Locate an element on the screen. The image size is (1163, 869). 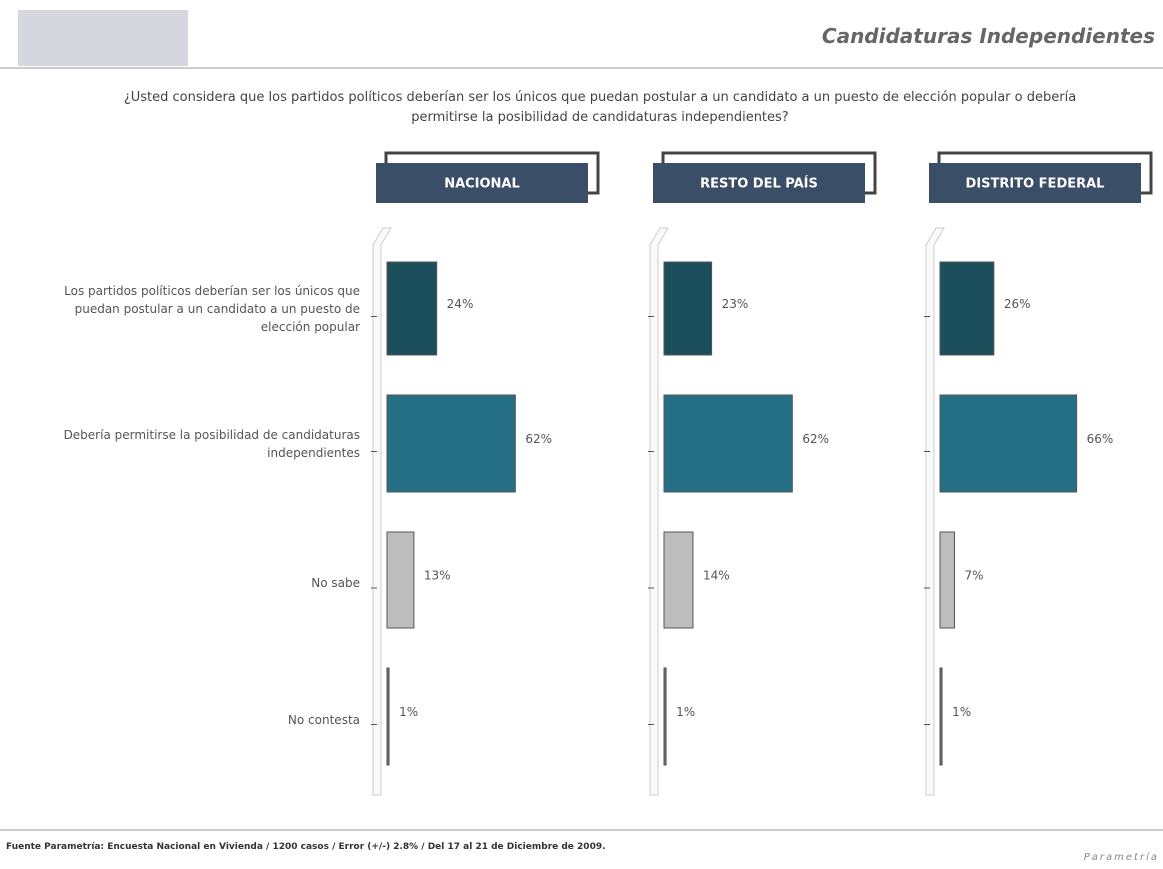
panel-title: NACIONAL is located at coordinates (482, 184).